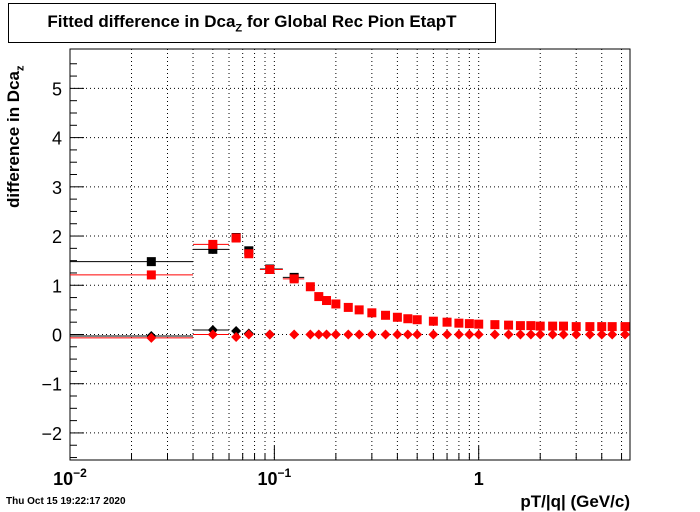 Image resolution: width=700 pixels, height=512 pixels. I want to click on y-tick-label: 0, so click(57, 335).